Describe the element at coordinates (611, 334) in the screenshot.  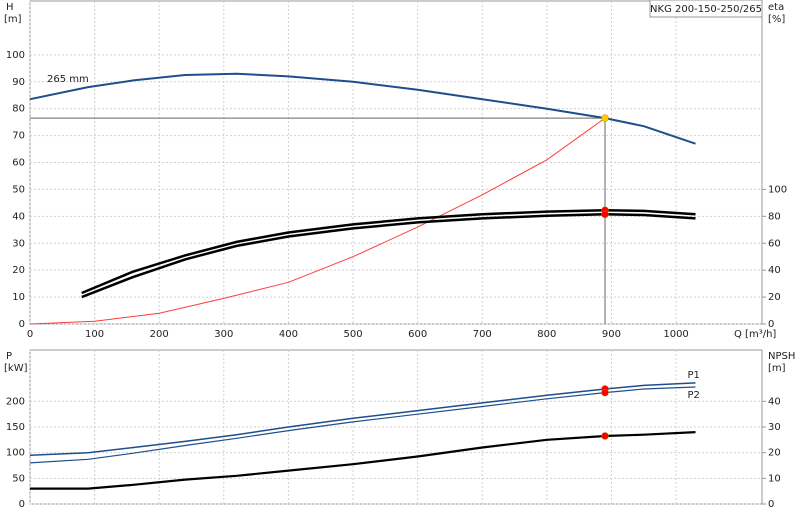
I see `x-tick-label: 900` at that location.